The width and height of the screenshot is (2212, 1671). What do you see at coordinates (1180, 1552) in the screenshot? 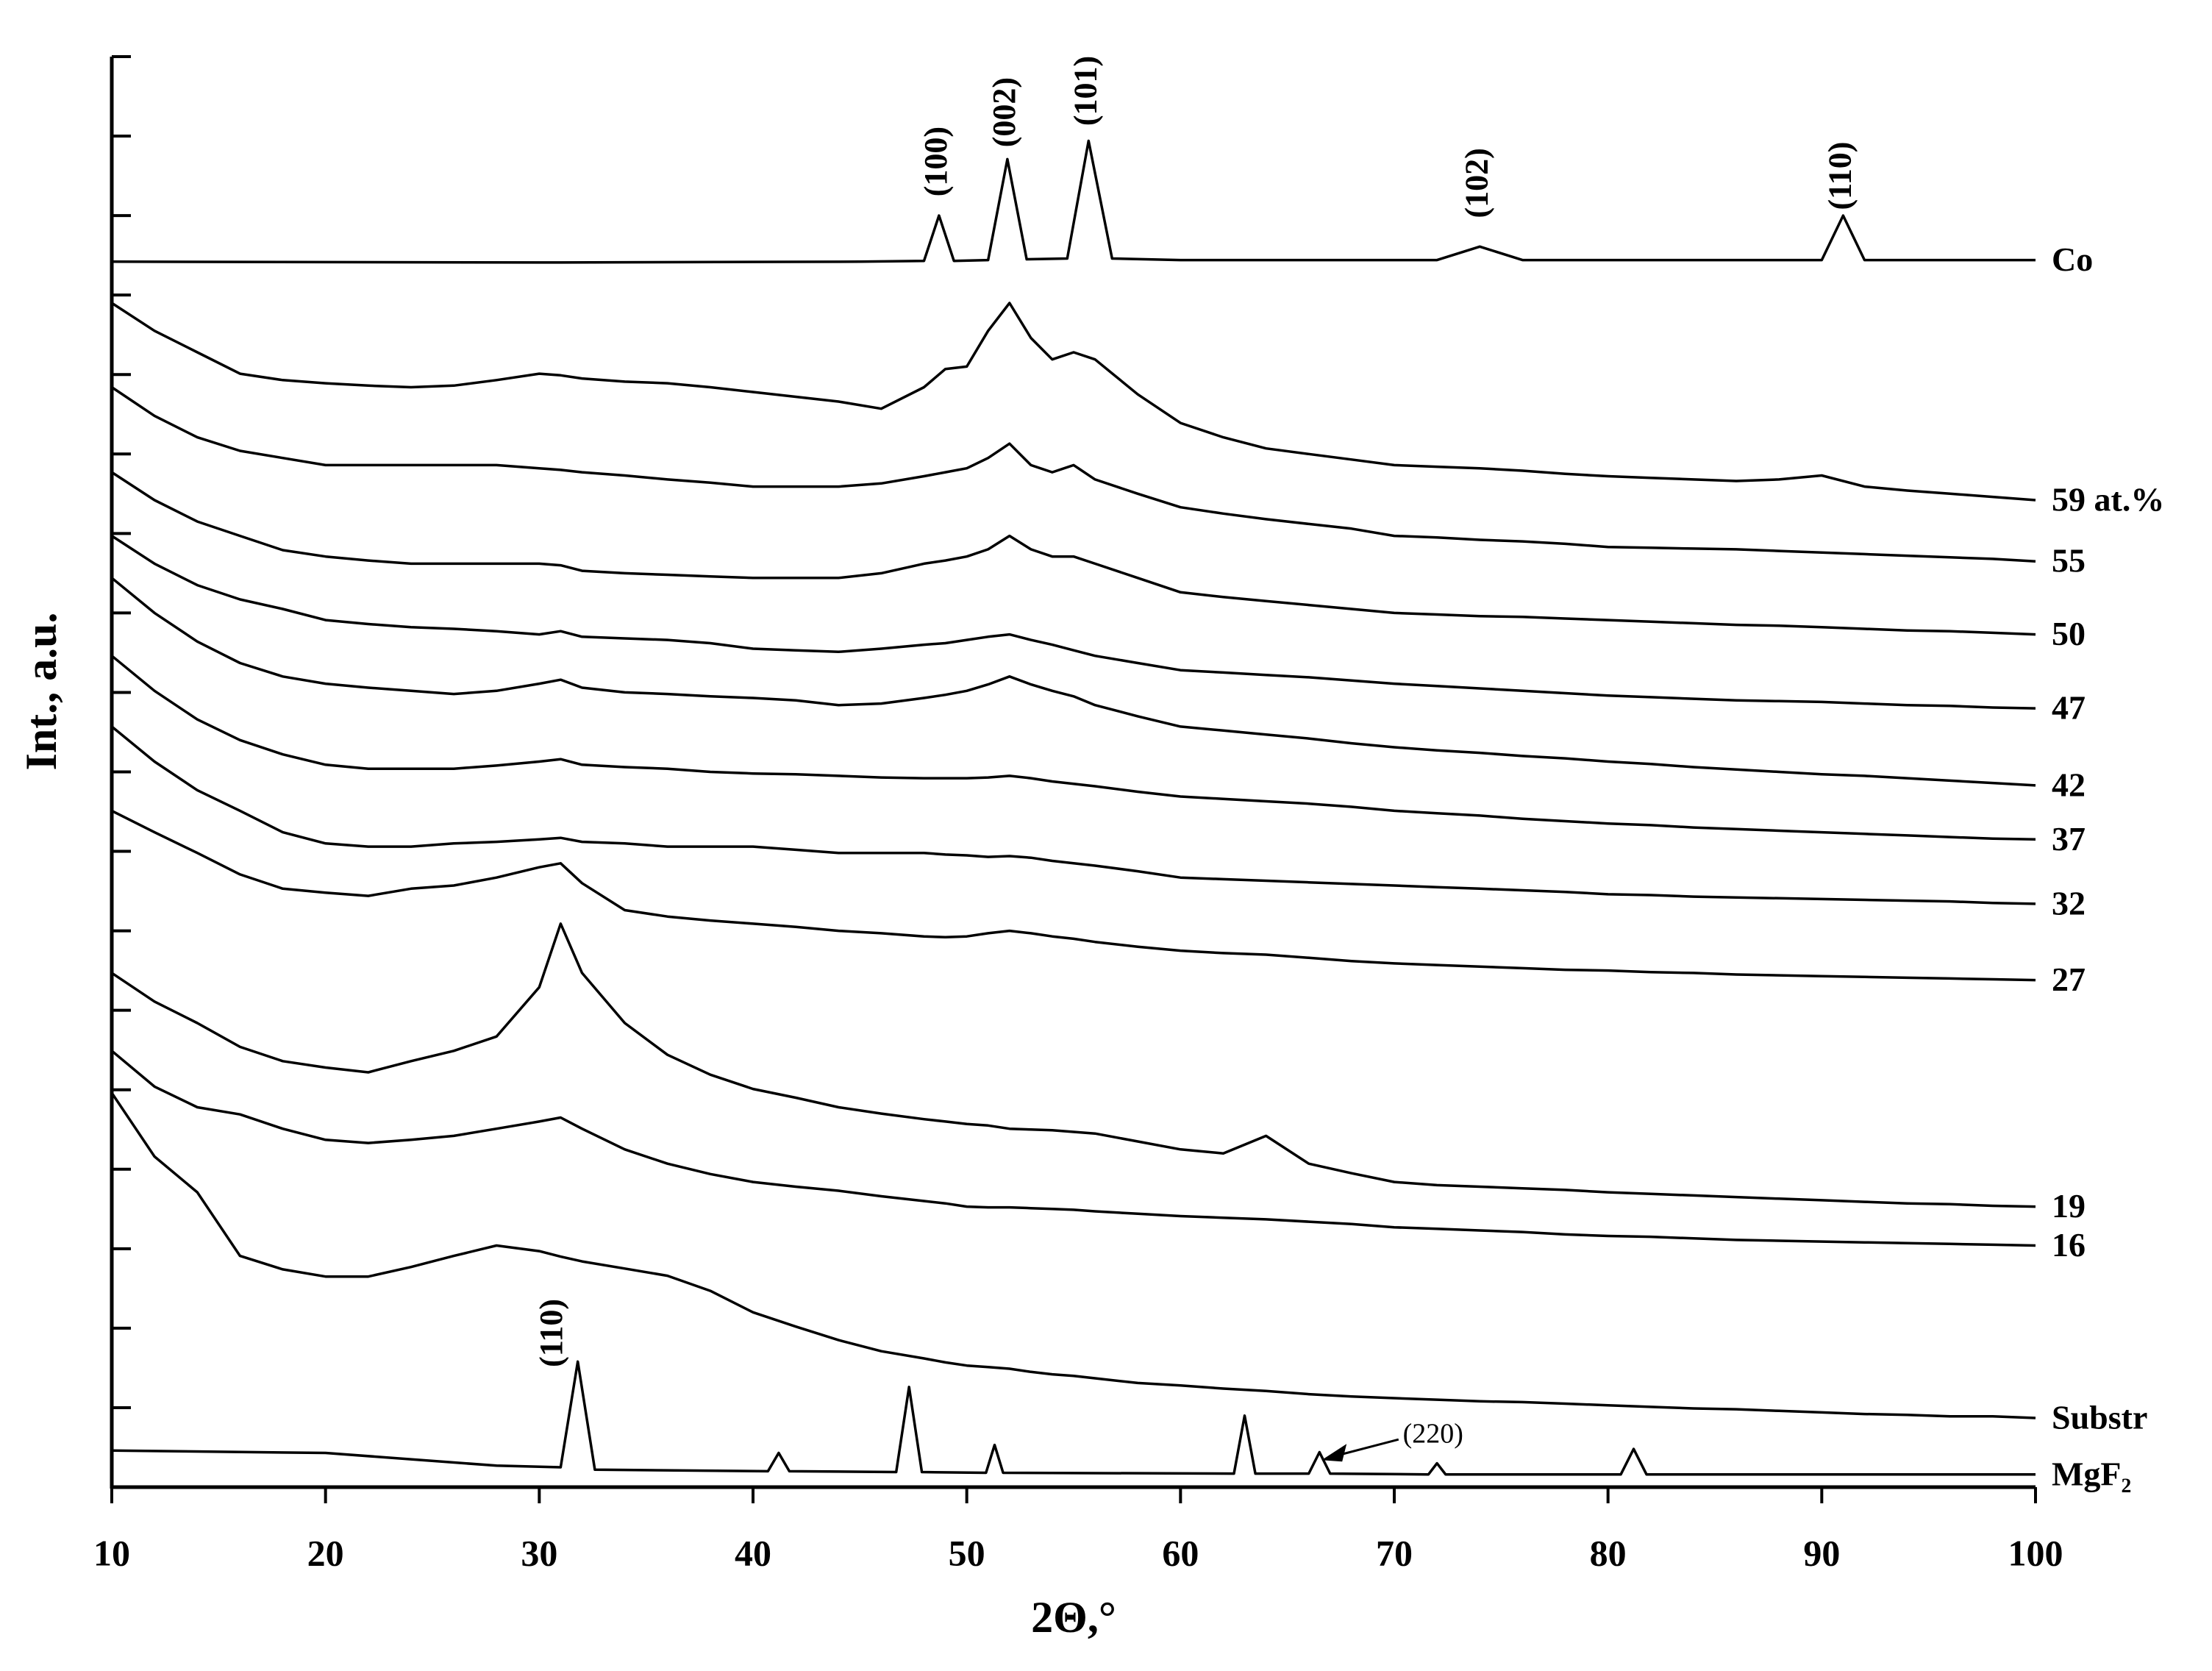
I see `x-tick-label: 60` at bounding box center [1180, 1552].